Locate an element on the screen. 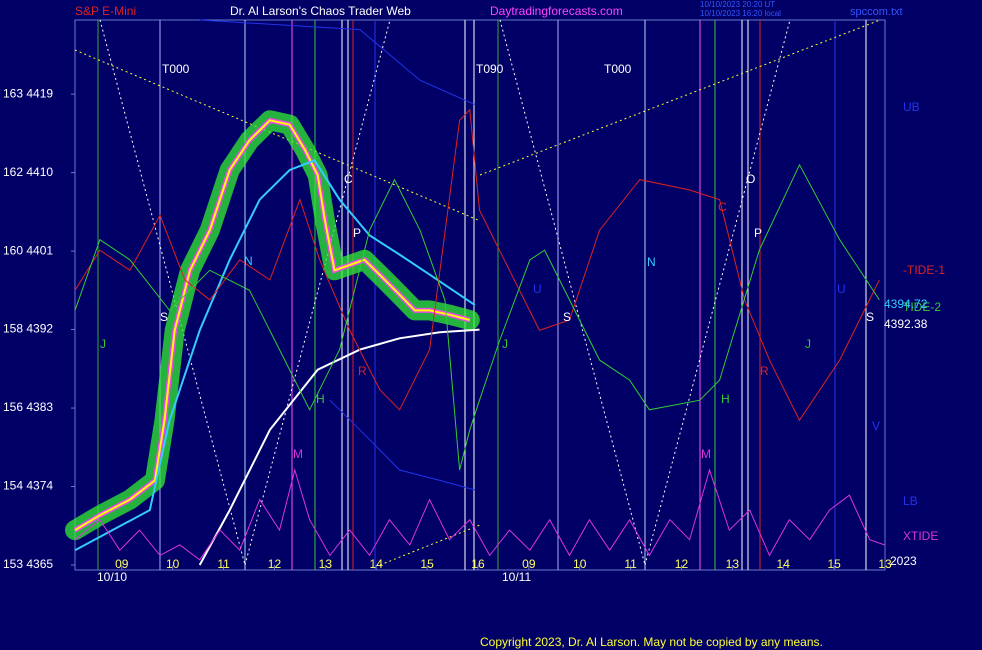 This screenshot has width=982, height=650. y-tick-label: 160 4401 is located at coordinates (28, 250).